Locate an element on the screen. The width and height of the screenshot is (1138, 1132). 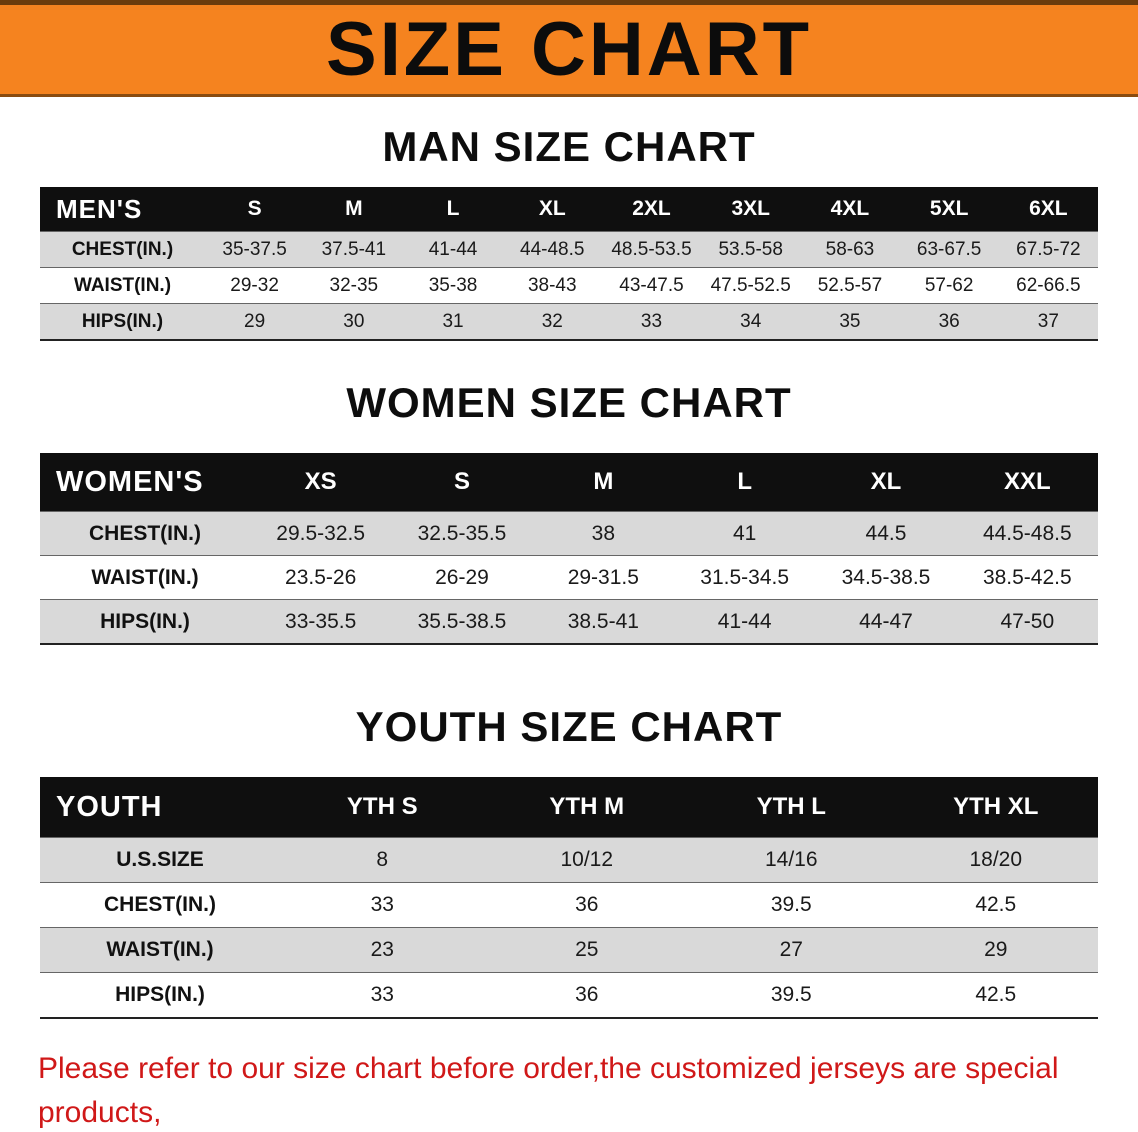
value-cell: 44-48.5 is located at coordinates (552, 249).